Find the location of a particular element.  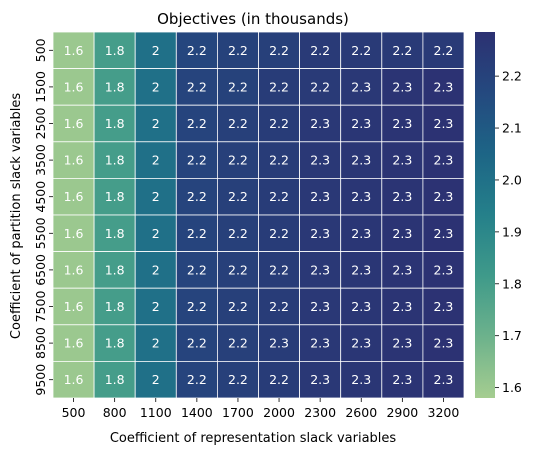

y-tick-label: 6500 is located at coordinates (40, 270).